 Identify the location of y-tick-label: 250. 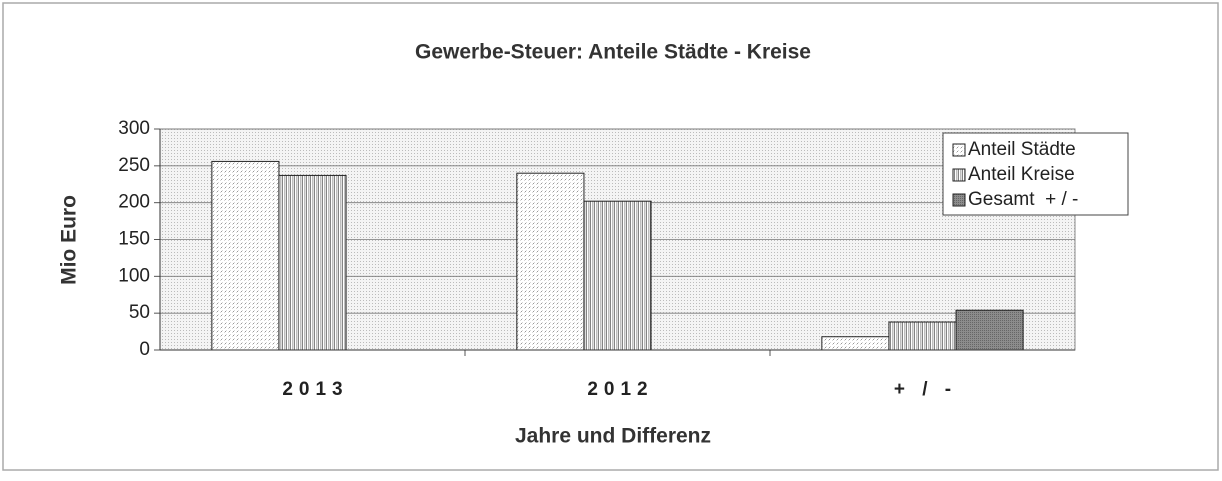
(134, 165).